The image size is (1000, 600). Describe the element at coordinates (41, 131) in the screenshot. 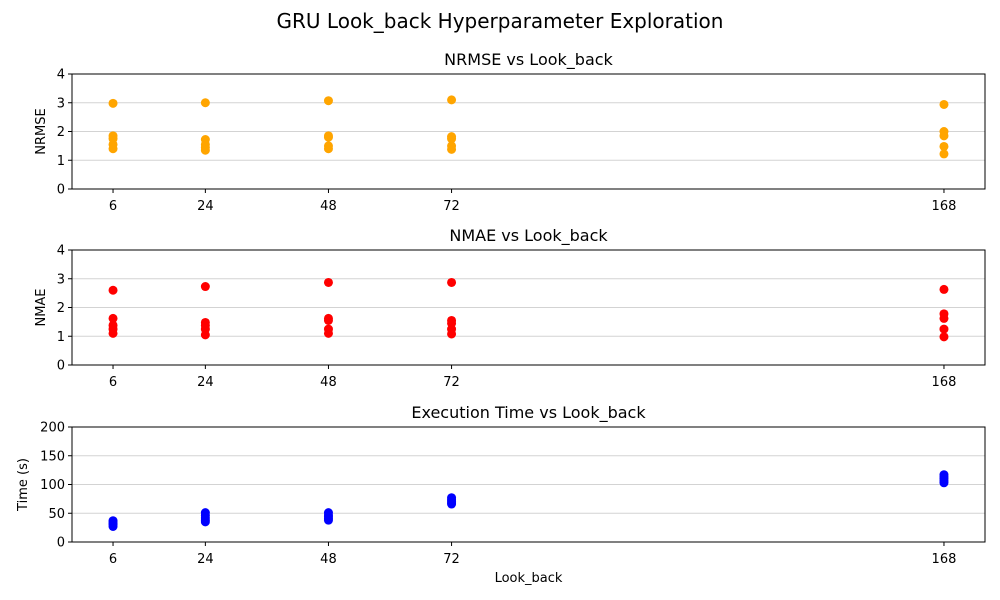

I see `y-axis-label: NRMSE` at that location.